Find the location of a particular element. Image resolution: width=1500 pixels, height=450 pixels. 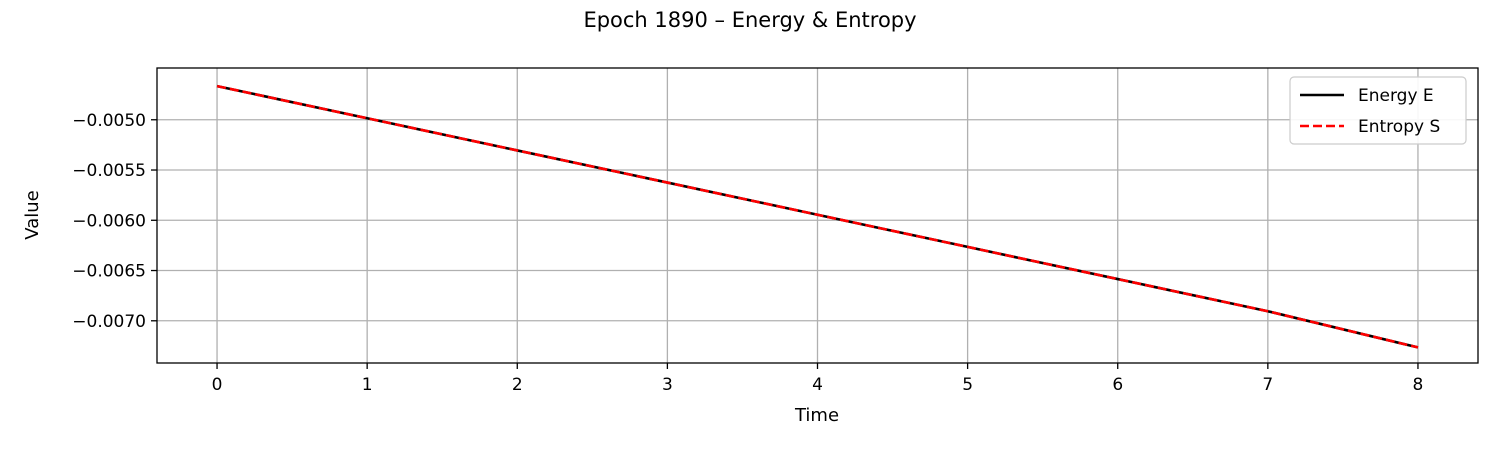

x-tick-label: 5 is located at coordinates (967, 385).